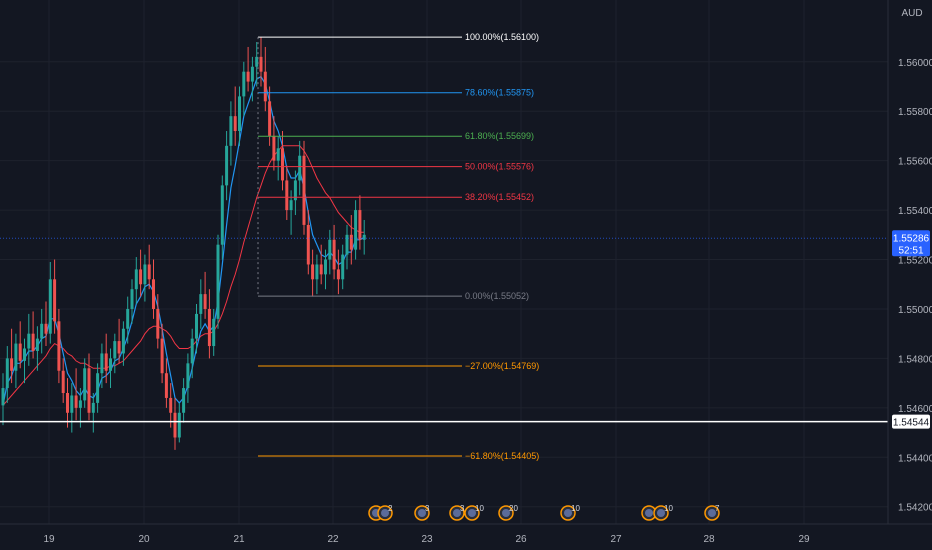 The height and width of the screenshot is (550, 932). Describe the element at coordinates (398, 456) in the screenshot. I see `fib-level: −61.80%(1.54405)` at that location.